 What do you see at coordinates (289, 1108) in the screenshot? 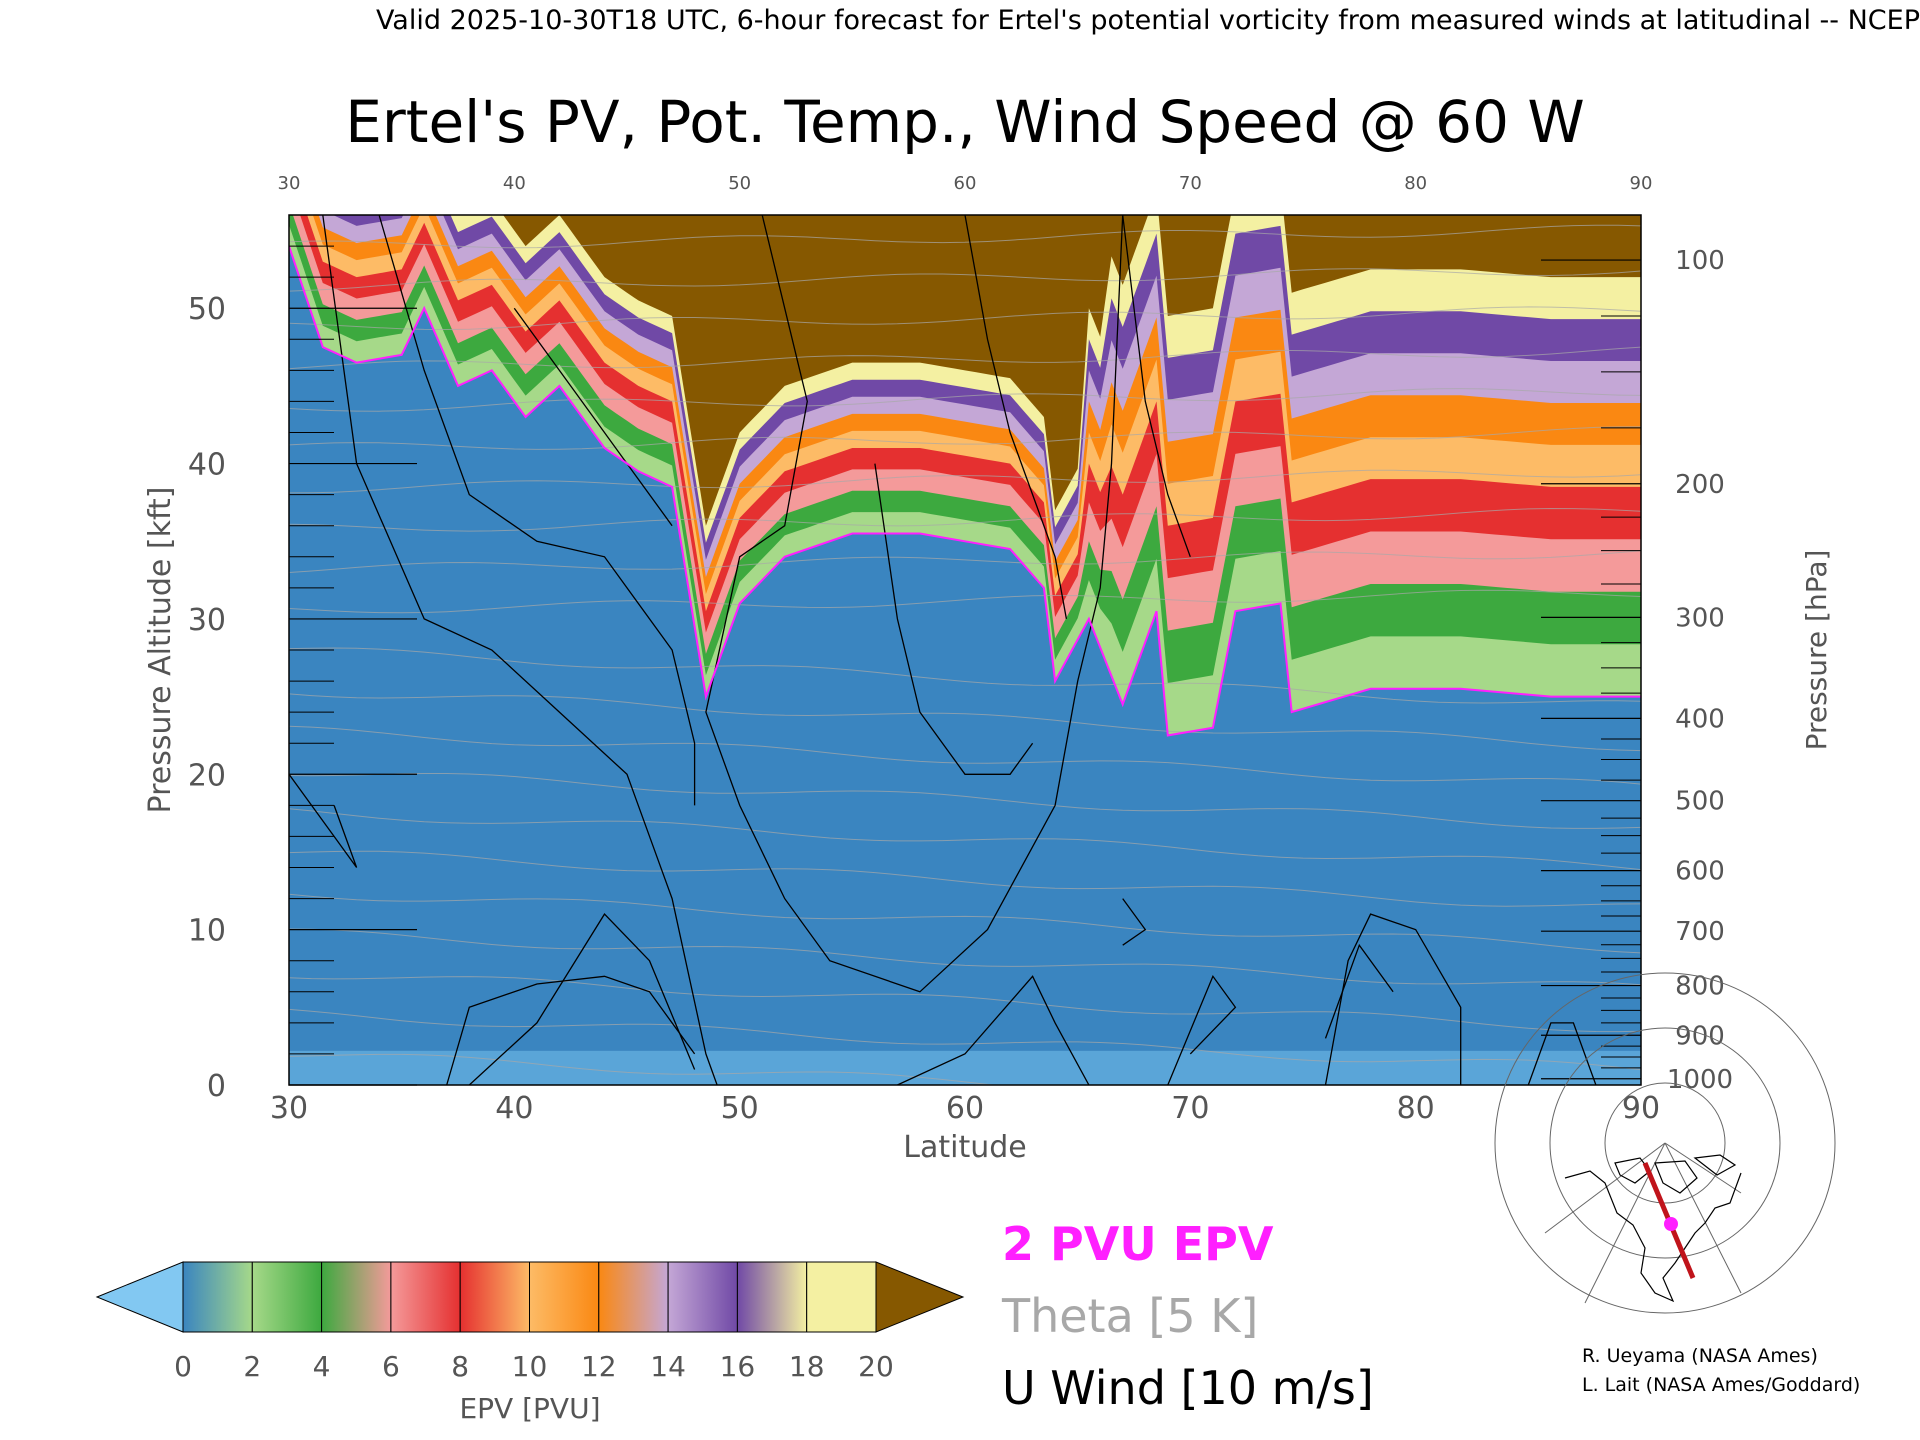
I see `x-tick-label-bottom: 30` at bounding box center [289, 1108].